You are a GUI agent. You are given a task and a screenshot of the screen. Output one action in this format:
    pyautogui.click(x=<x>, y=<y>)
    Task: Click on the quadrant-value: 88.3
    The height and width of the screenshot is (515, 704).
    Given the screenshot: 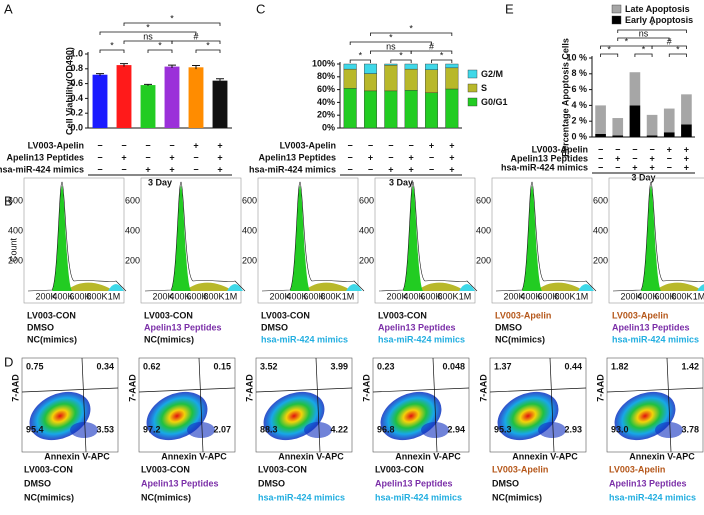 What is the action you would take?
    pyautogui.click(x=269, y=429)
    